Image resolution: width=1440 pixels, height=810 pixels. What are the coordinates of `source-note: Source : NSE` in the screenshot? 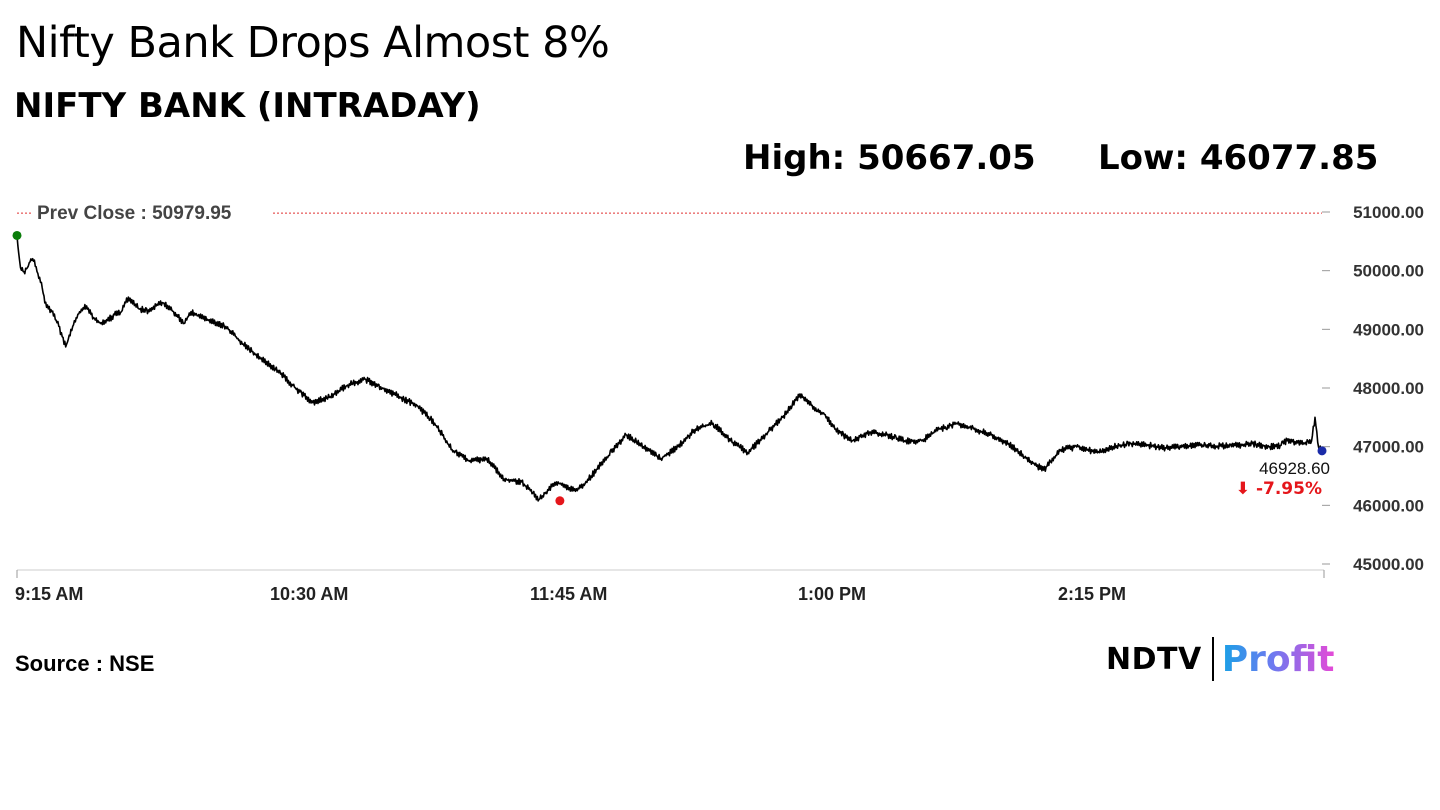 It's located at (85, 663).